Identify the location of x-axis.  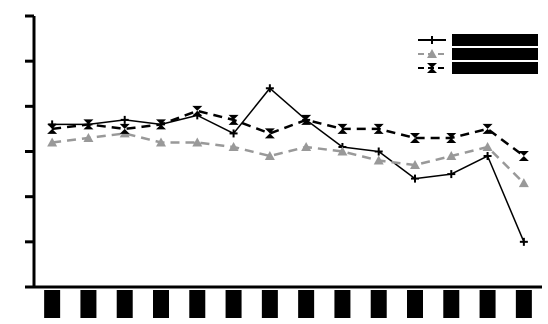
(288, 301).